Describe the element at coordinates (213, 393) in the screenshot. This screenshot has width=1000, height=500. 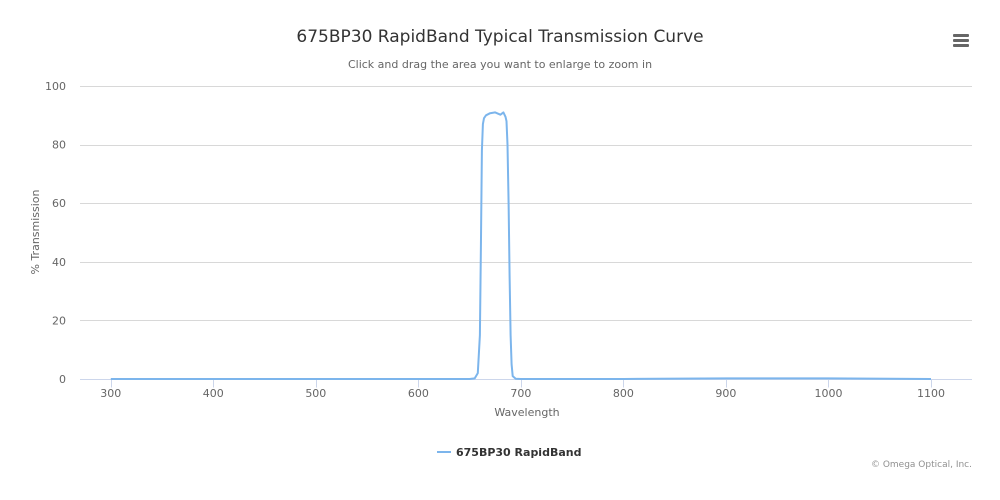
I see `x-tick-label: 400` at that location.